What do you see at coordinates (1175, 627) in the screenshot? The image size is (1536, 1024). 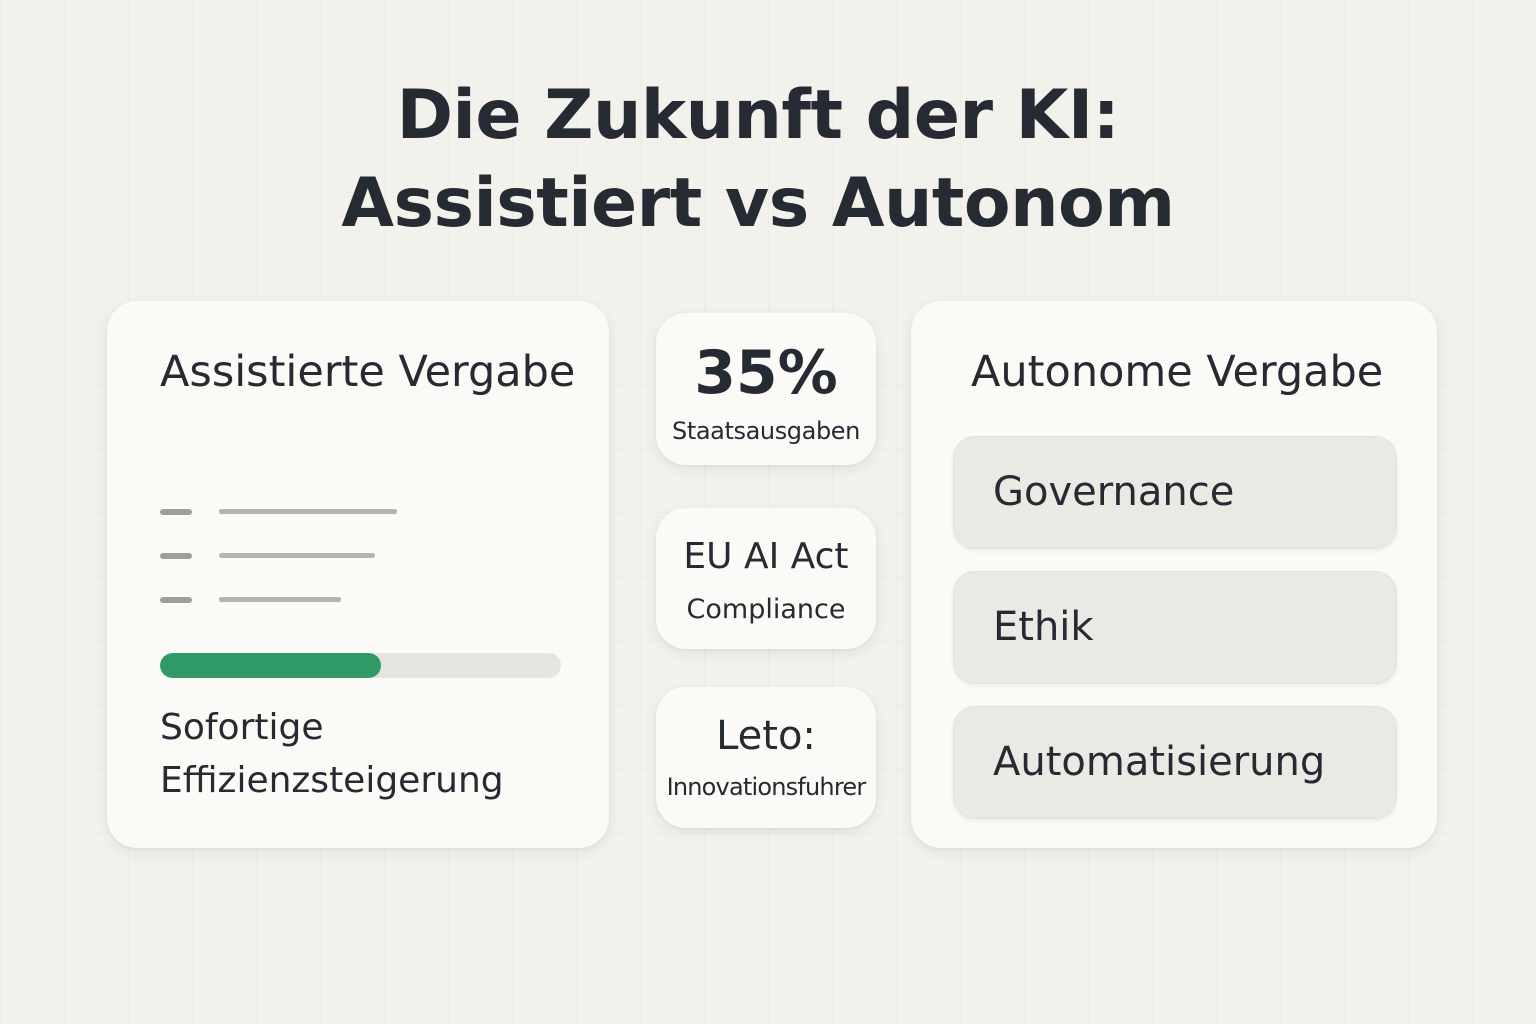 I see `pillar-ethics: Ethik` at bounding box center [1175, 627].